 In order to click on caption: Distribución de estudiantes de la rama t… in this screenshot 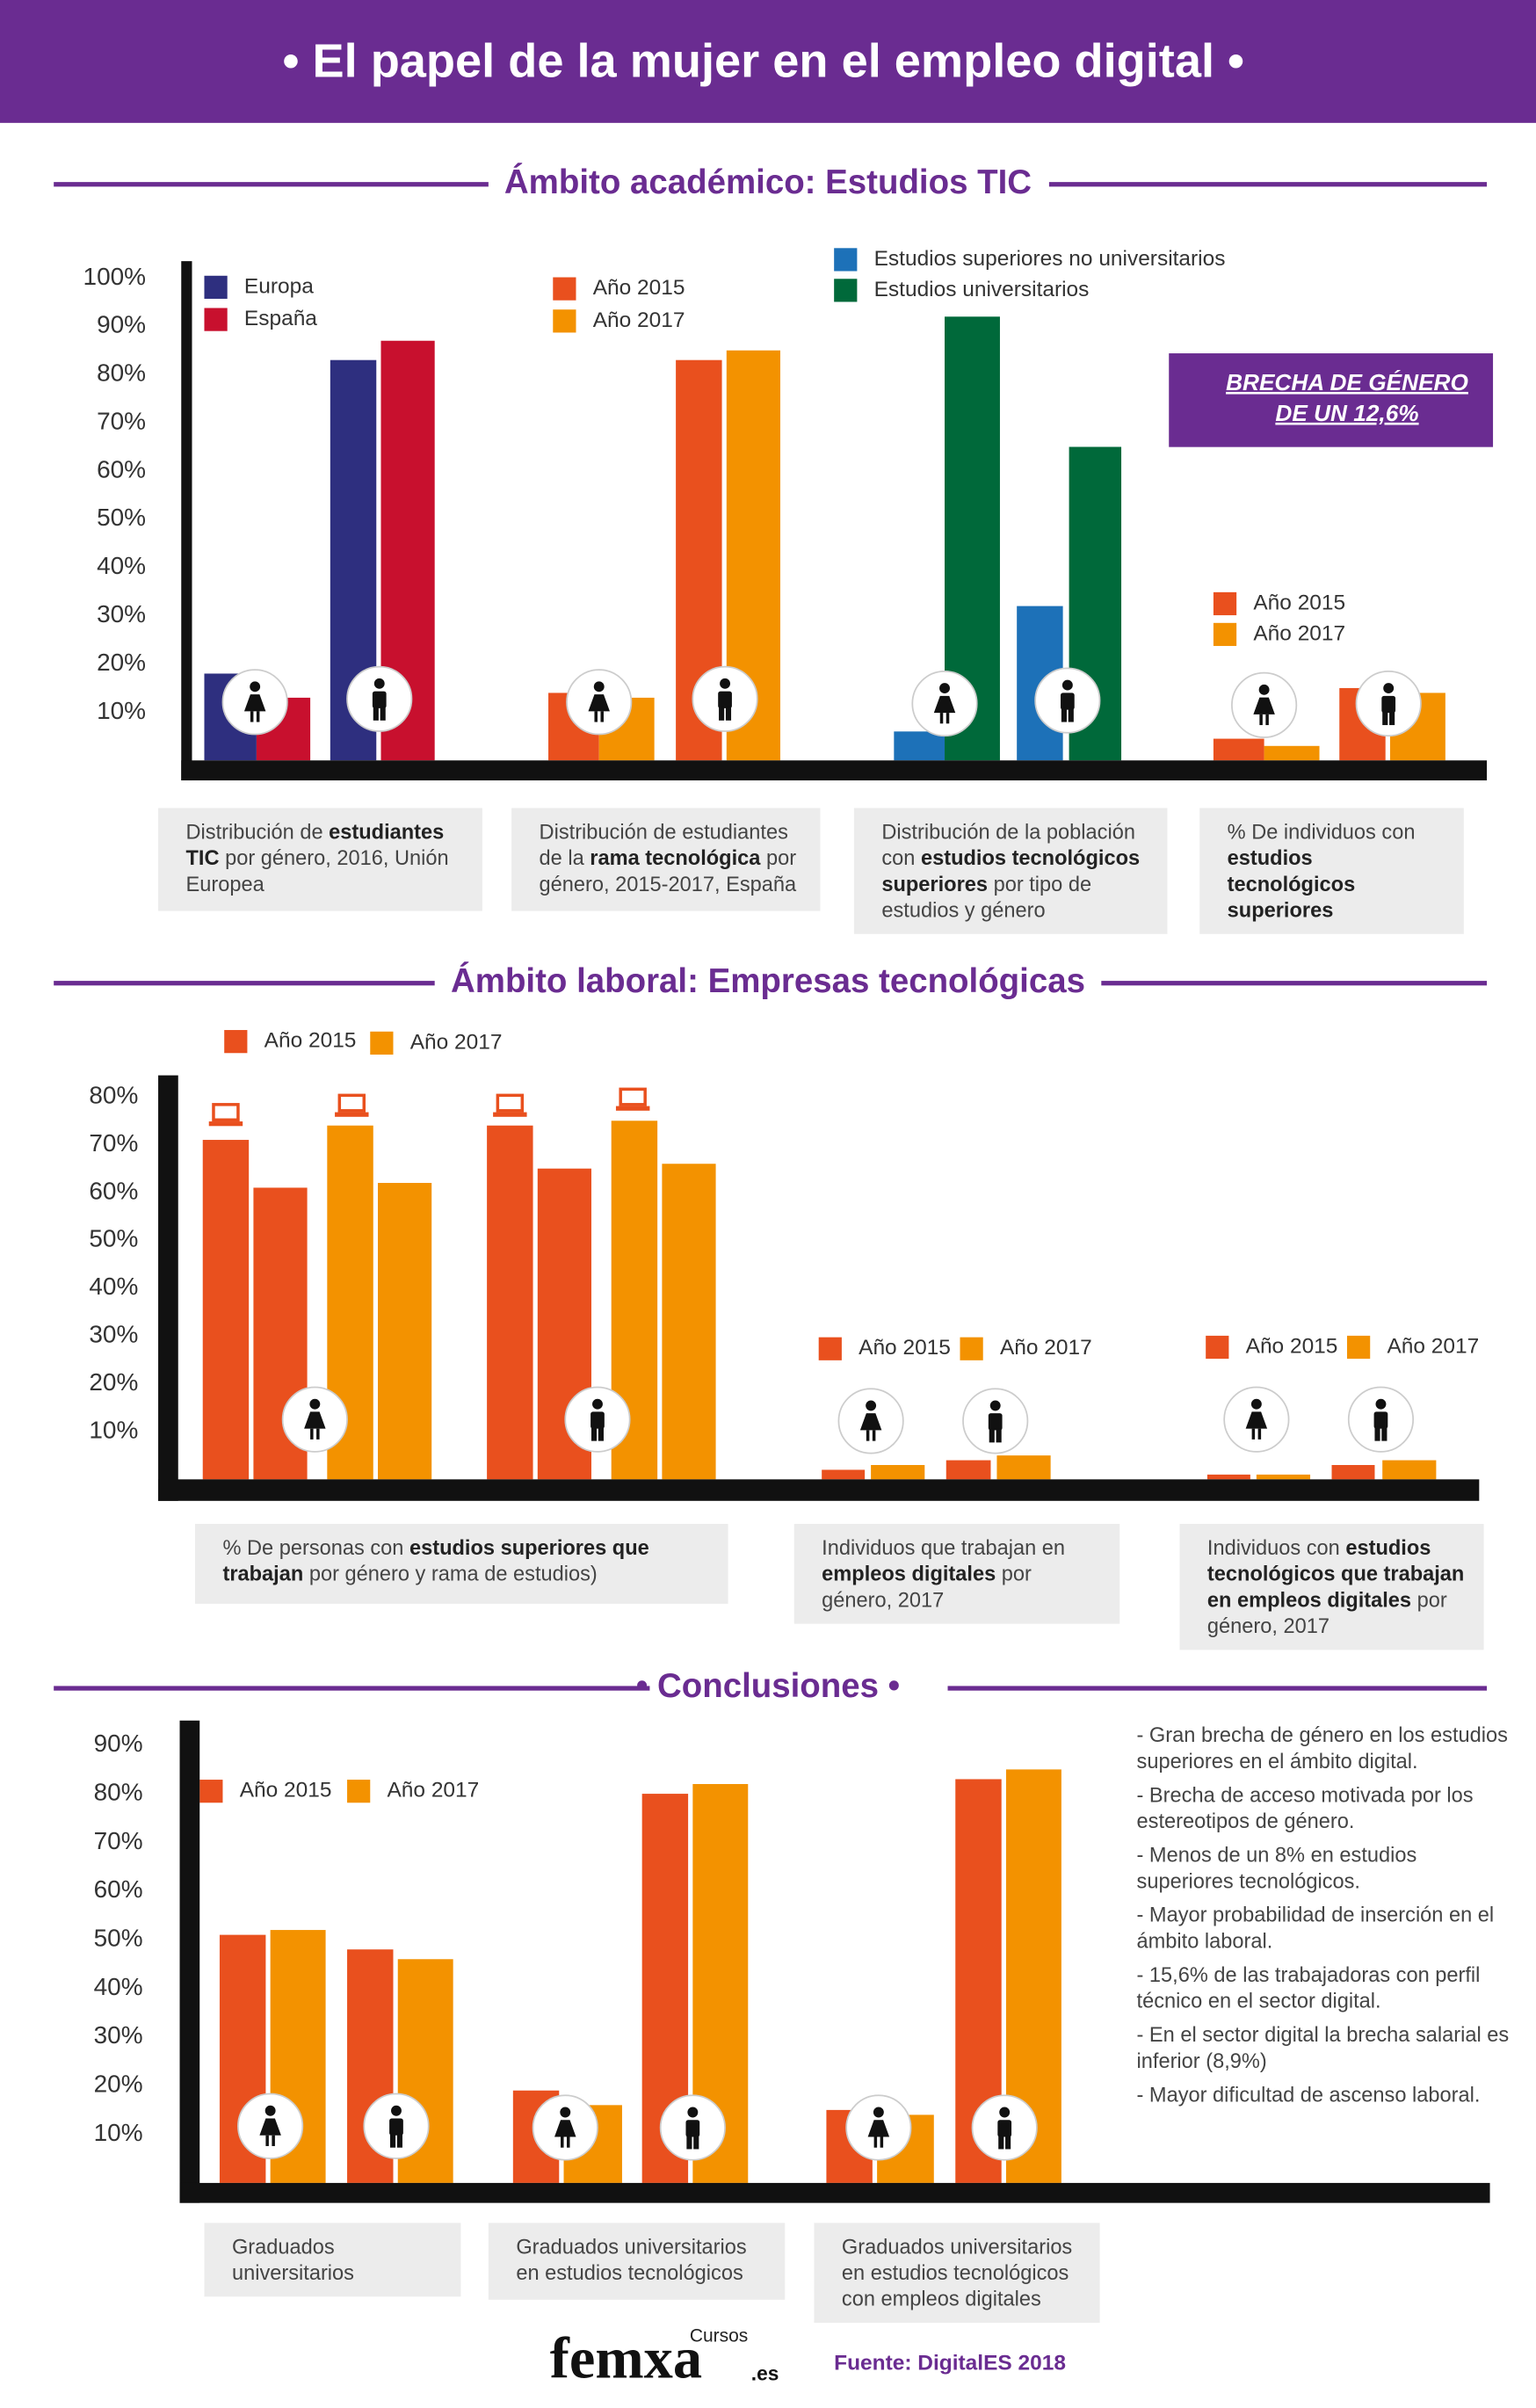, I will do `click(666, 859)`.